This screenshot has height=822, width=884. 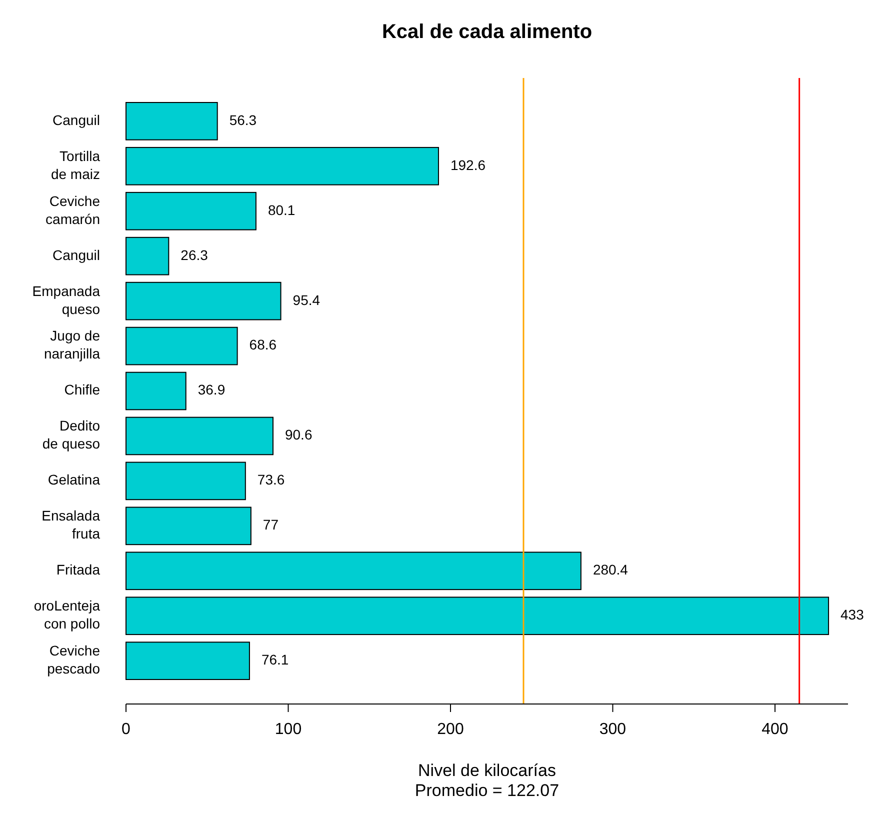 I want to click on data-label: 95.4, so click(x=306, y=300).